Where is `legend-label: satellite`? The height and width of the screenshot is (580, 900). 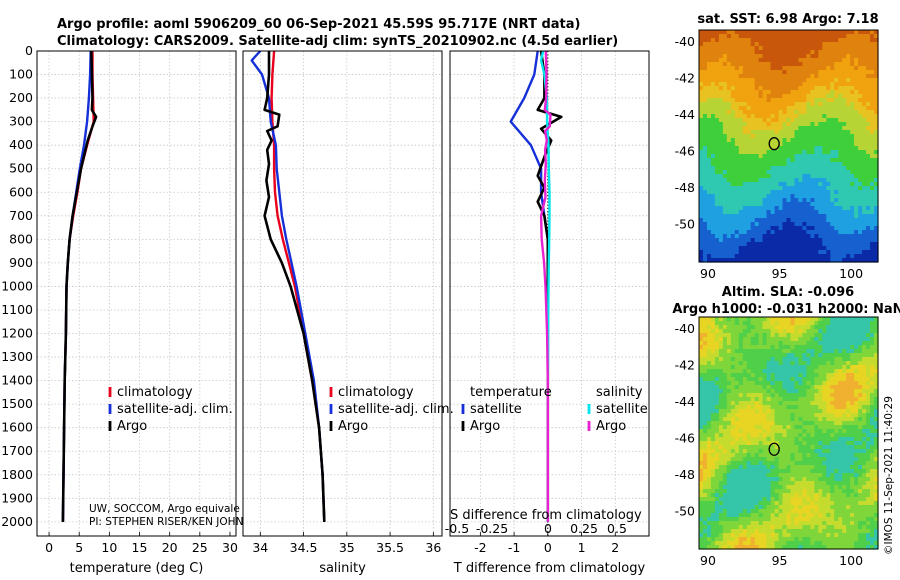
legend-label: satellite is located at coordinates (622, 409).